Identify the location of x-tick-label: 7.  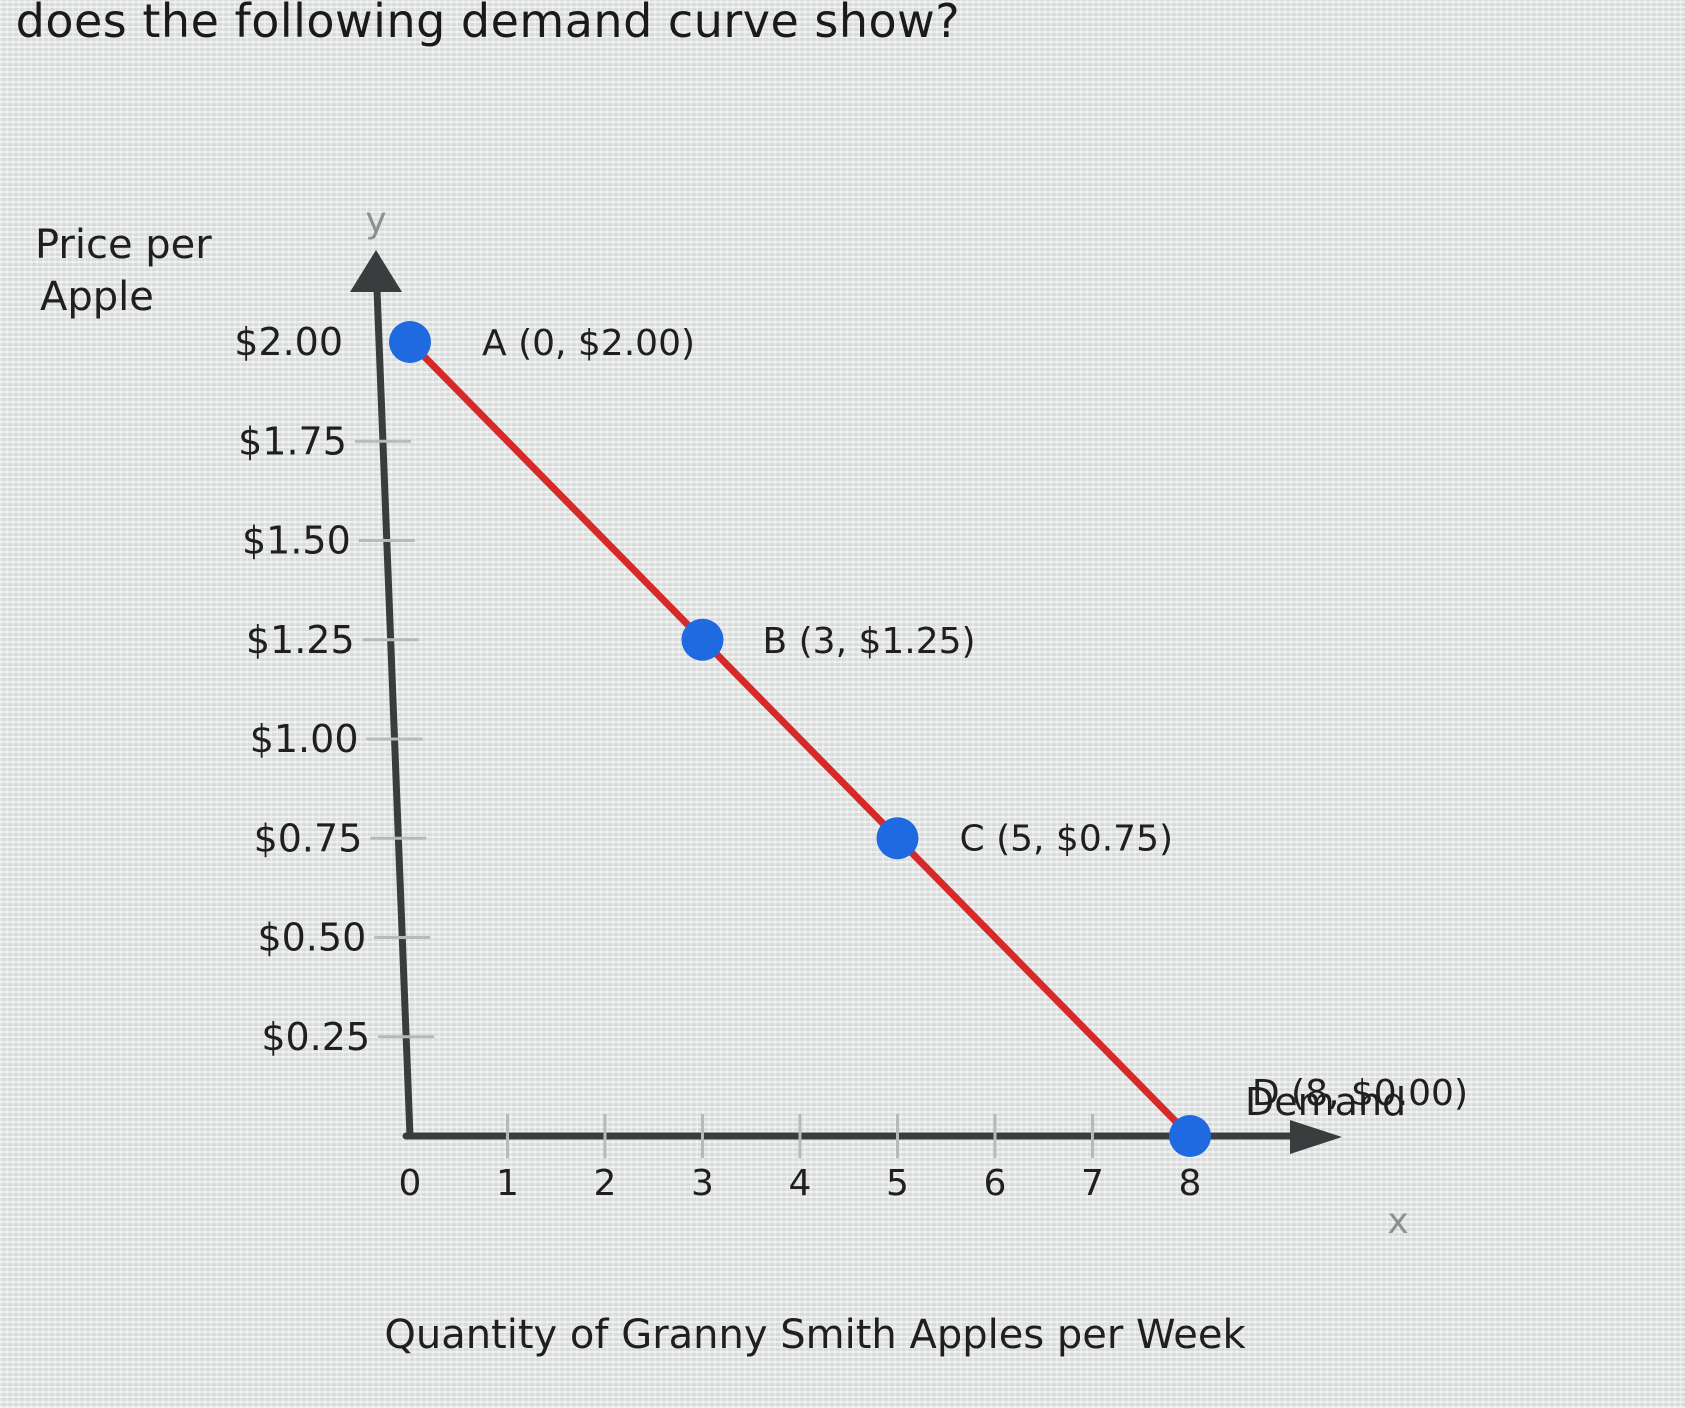
(1092, 1183).